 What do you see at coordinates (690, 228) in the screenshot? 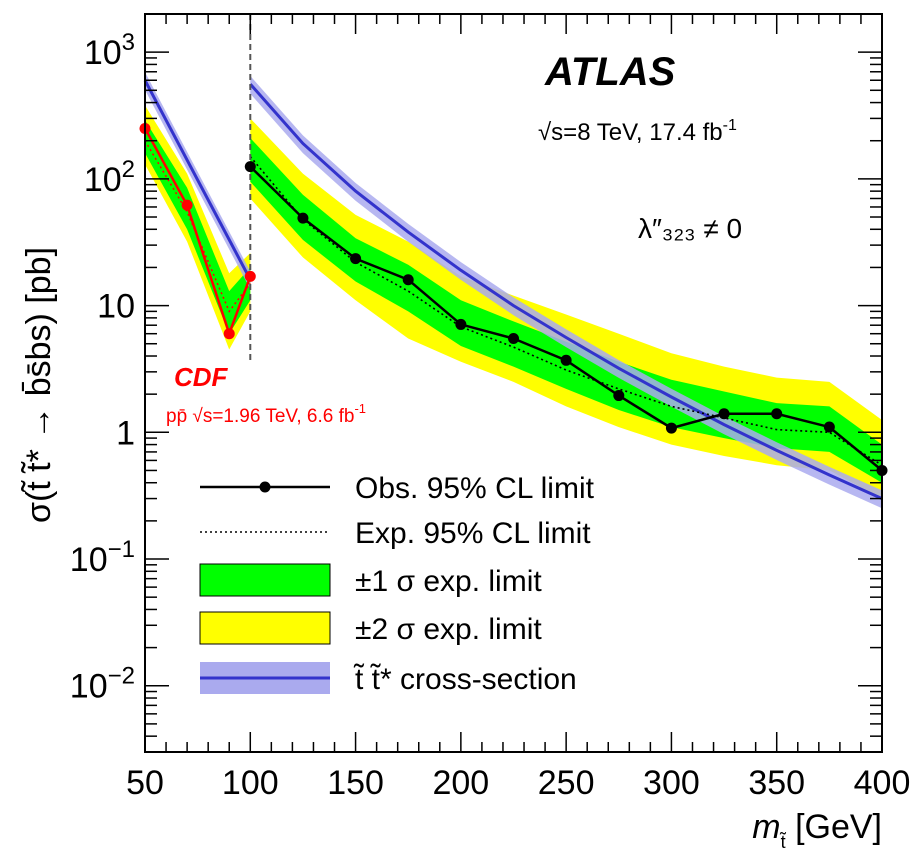
I see `coupling-label: λ″₃₂₃ ≠ 0` at bounding box center [690, 228].